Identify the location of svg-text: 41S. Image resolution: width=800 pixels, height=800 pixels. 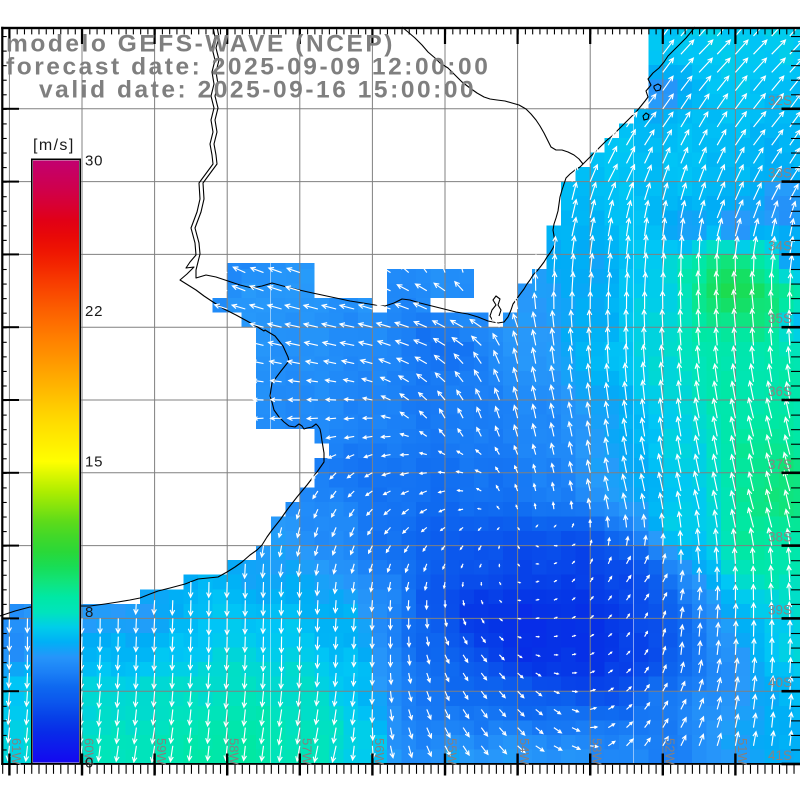
(780, 755).